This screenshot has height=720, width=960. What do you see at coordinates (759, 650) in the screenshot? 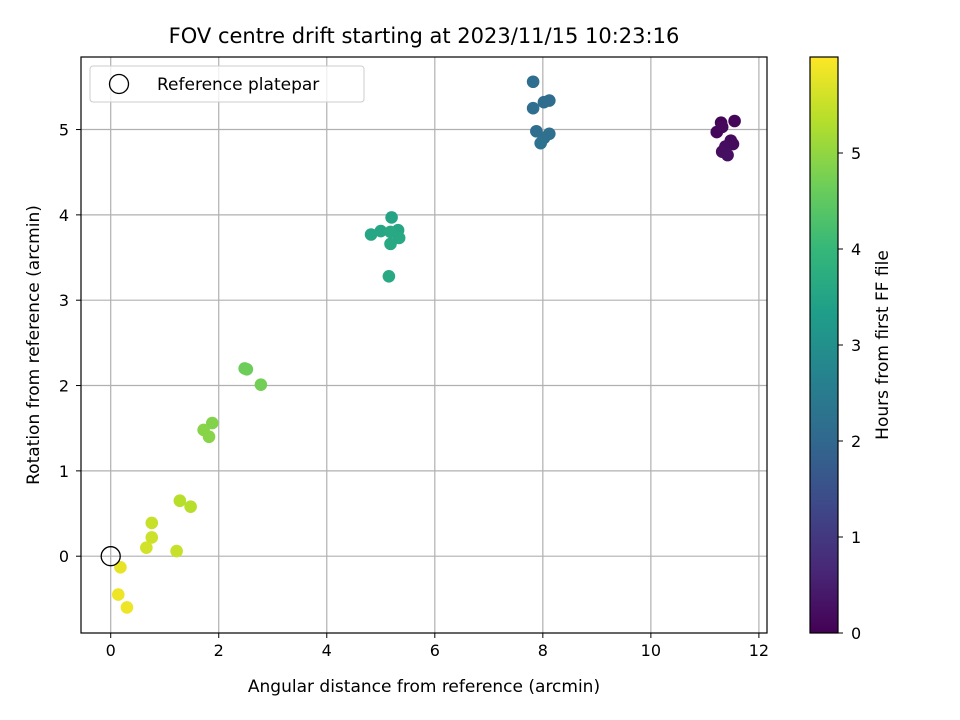
I see `x-tick-label: 12` at bounding box center [759, 650].